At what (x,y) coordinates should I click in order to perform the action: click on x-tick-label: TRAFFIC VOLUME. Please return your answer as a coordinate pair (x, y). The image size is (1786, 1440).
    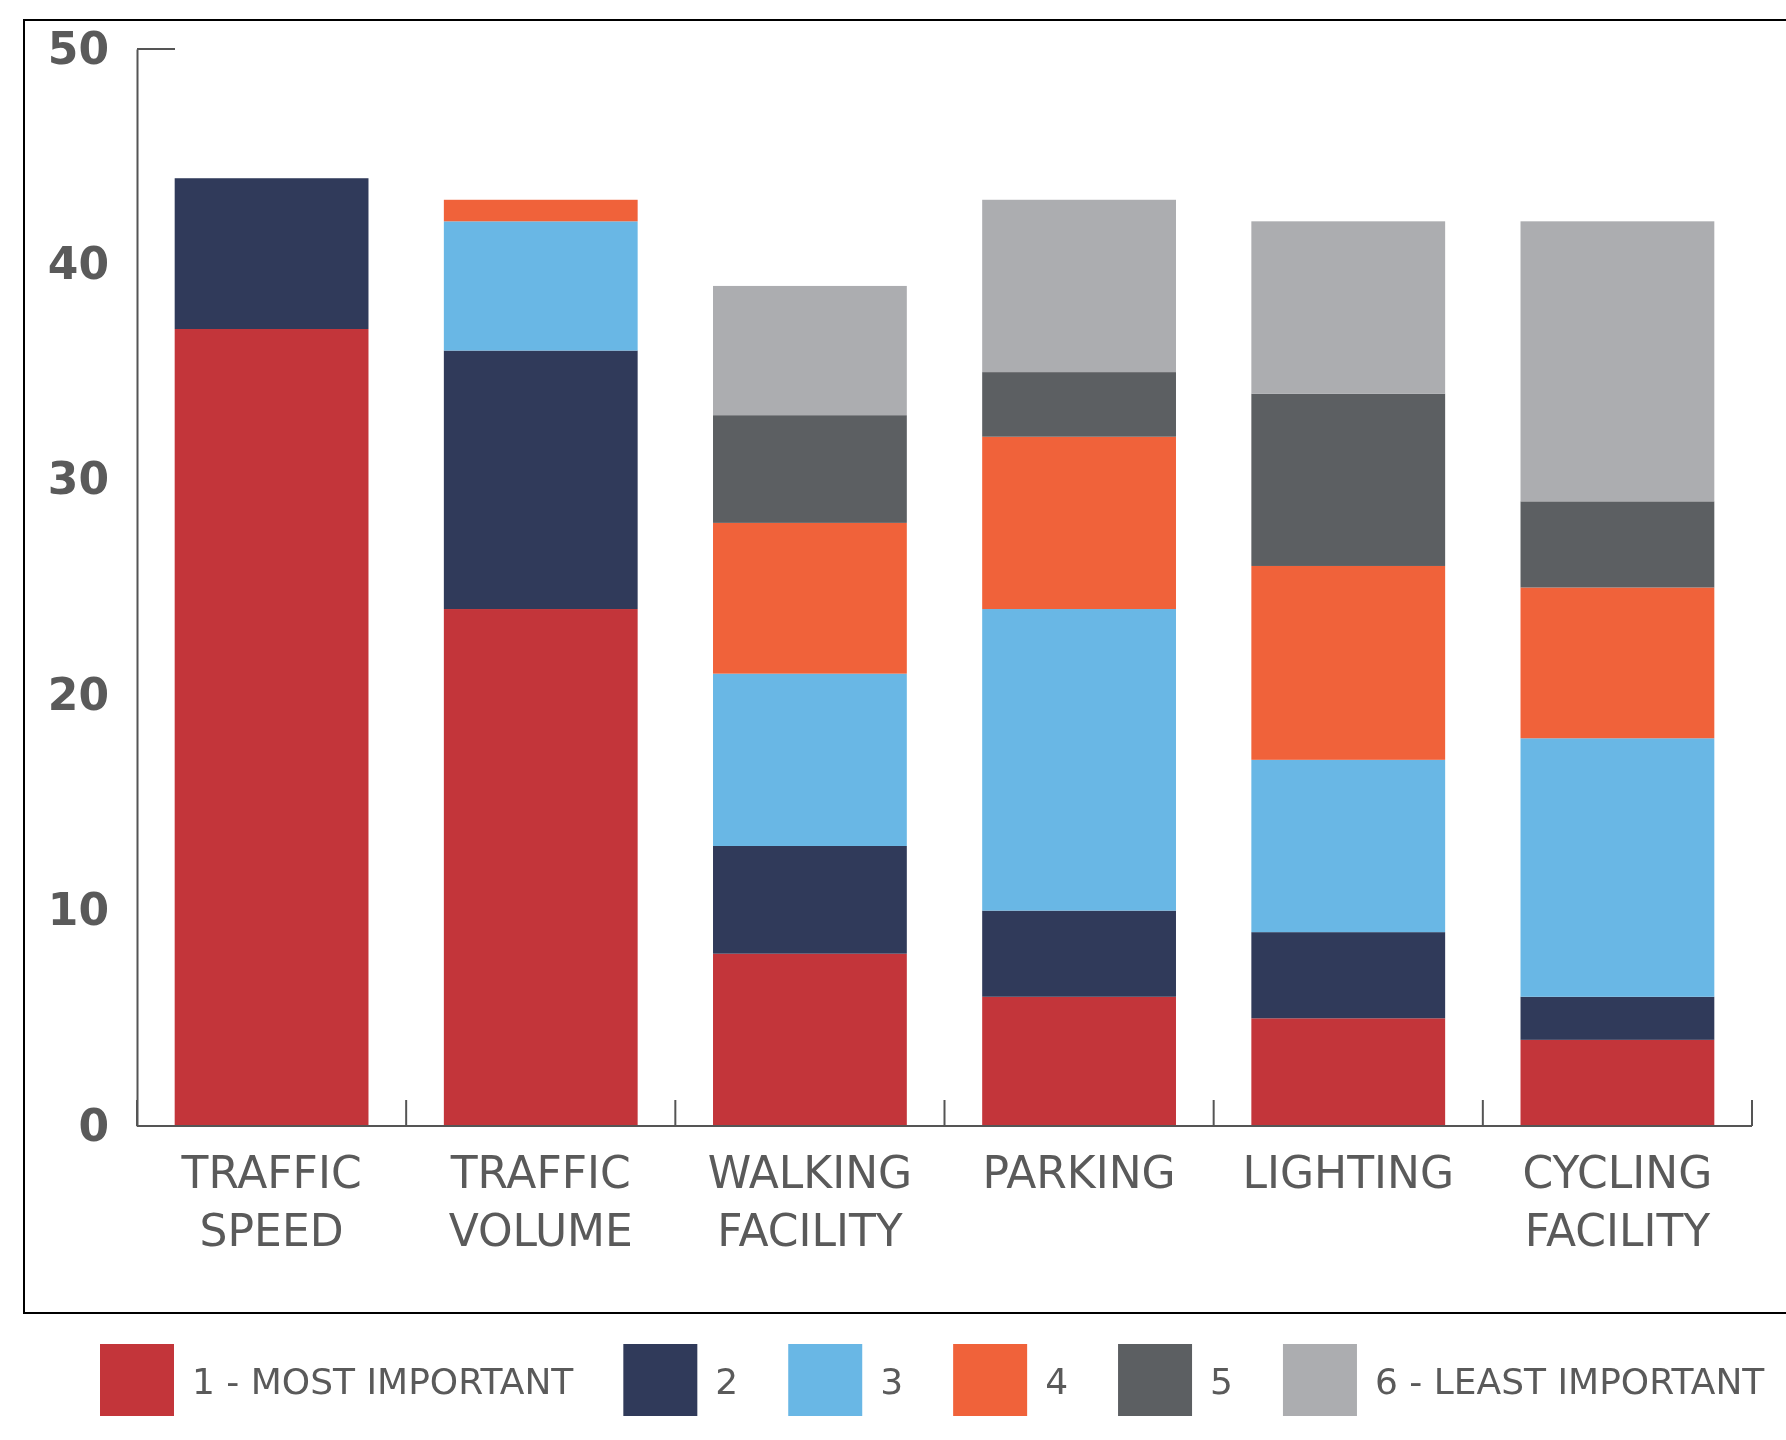
    Looking at the image, I should click on (540, 1201).